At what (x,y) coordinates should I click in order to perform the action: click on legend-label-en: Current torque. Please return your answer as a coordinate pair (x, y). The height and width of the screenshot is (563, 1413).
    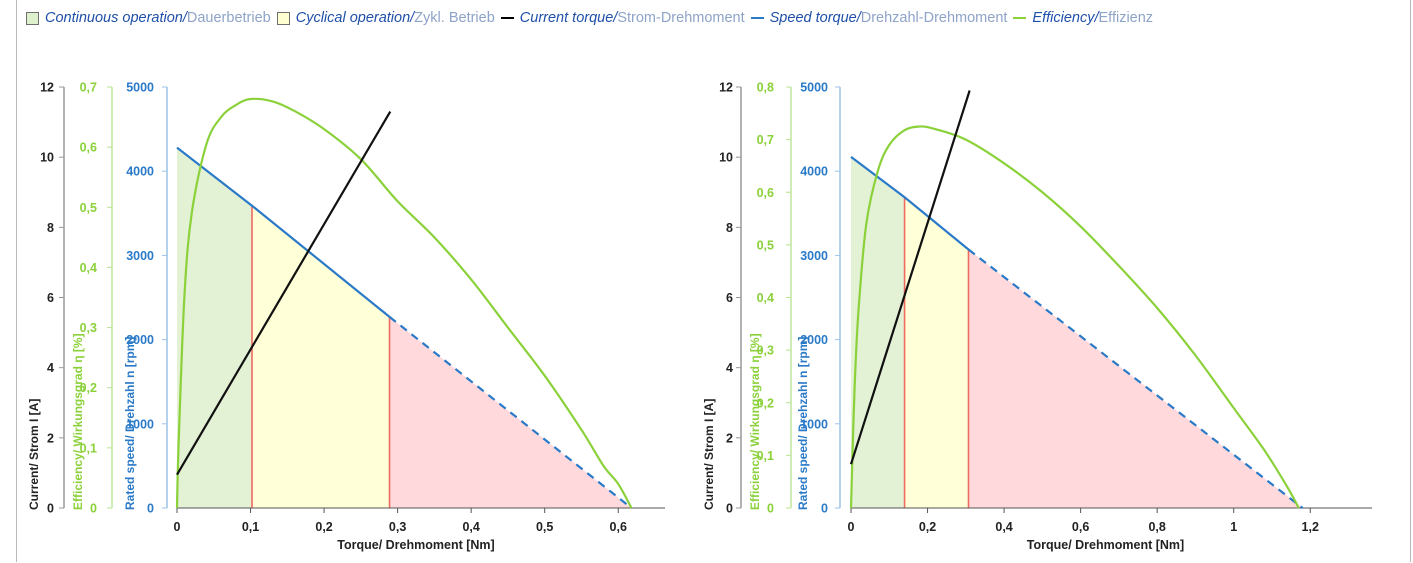
    Looking at the image, I should click on (566, 18).